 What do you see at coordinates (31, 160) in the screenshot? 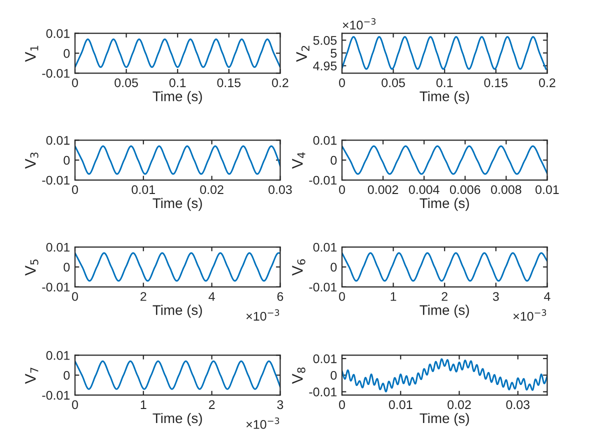
I see `y-axis-title: V$_{3}$` at bounding box center [31, 160].